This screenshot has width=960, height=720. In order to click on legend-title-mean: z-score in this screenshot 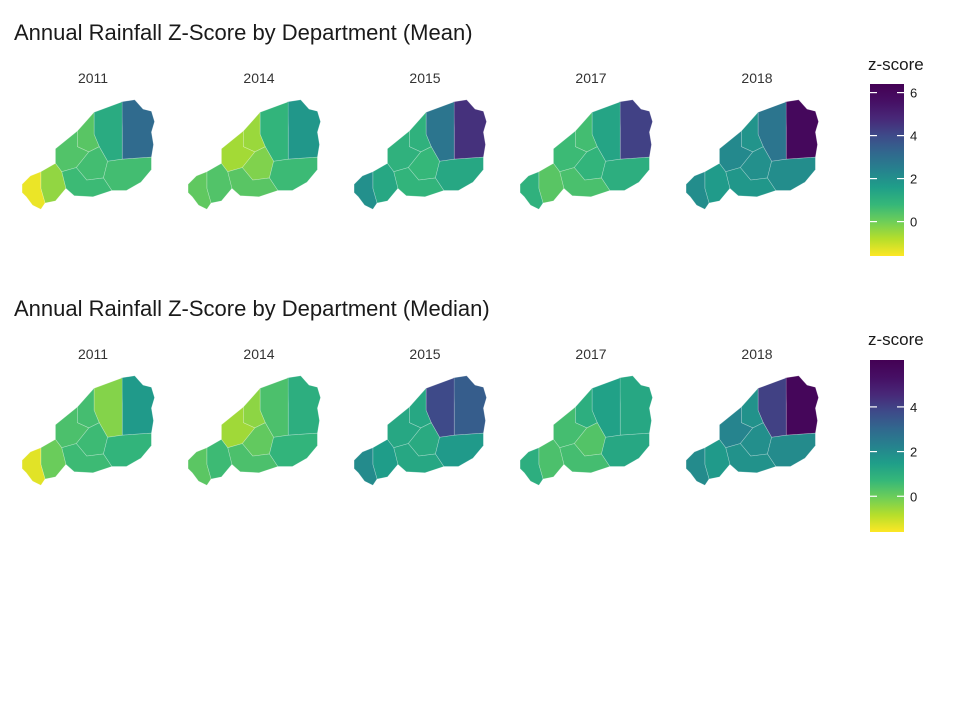, I will do `click(896, 64)`.